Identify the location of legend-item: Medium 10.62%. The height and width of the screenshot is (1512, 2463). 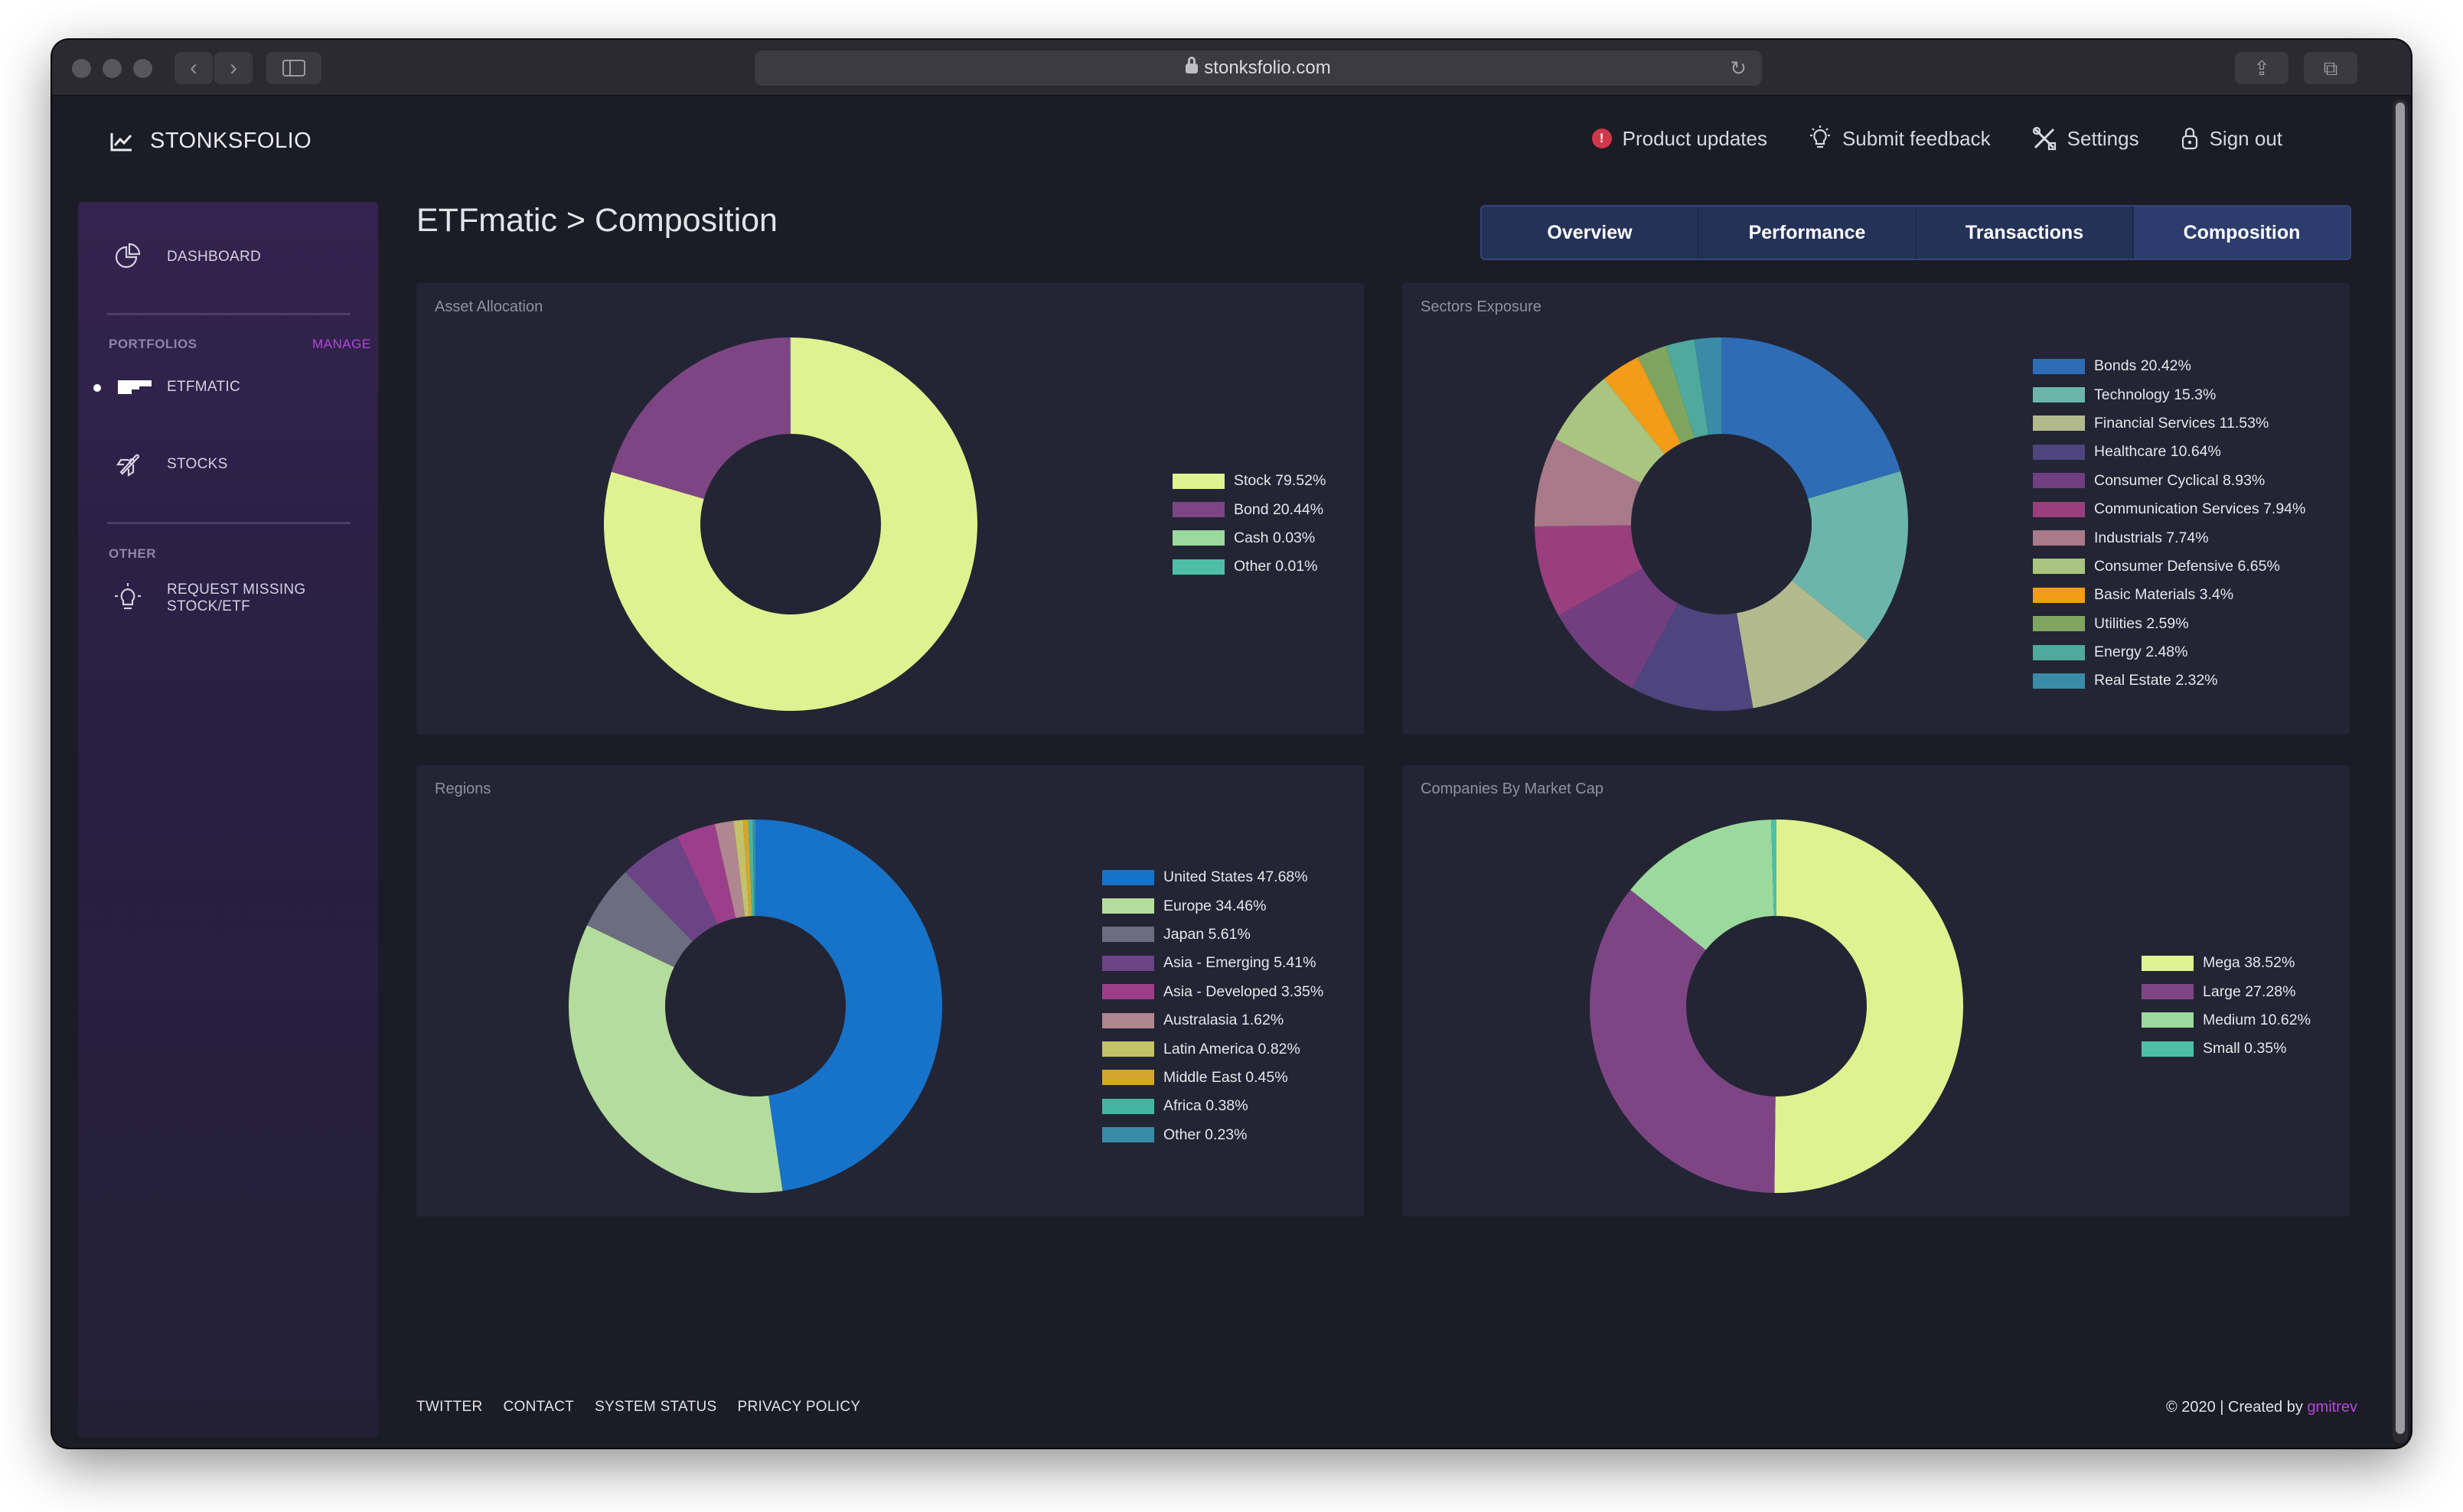
(2226, 1020).